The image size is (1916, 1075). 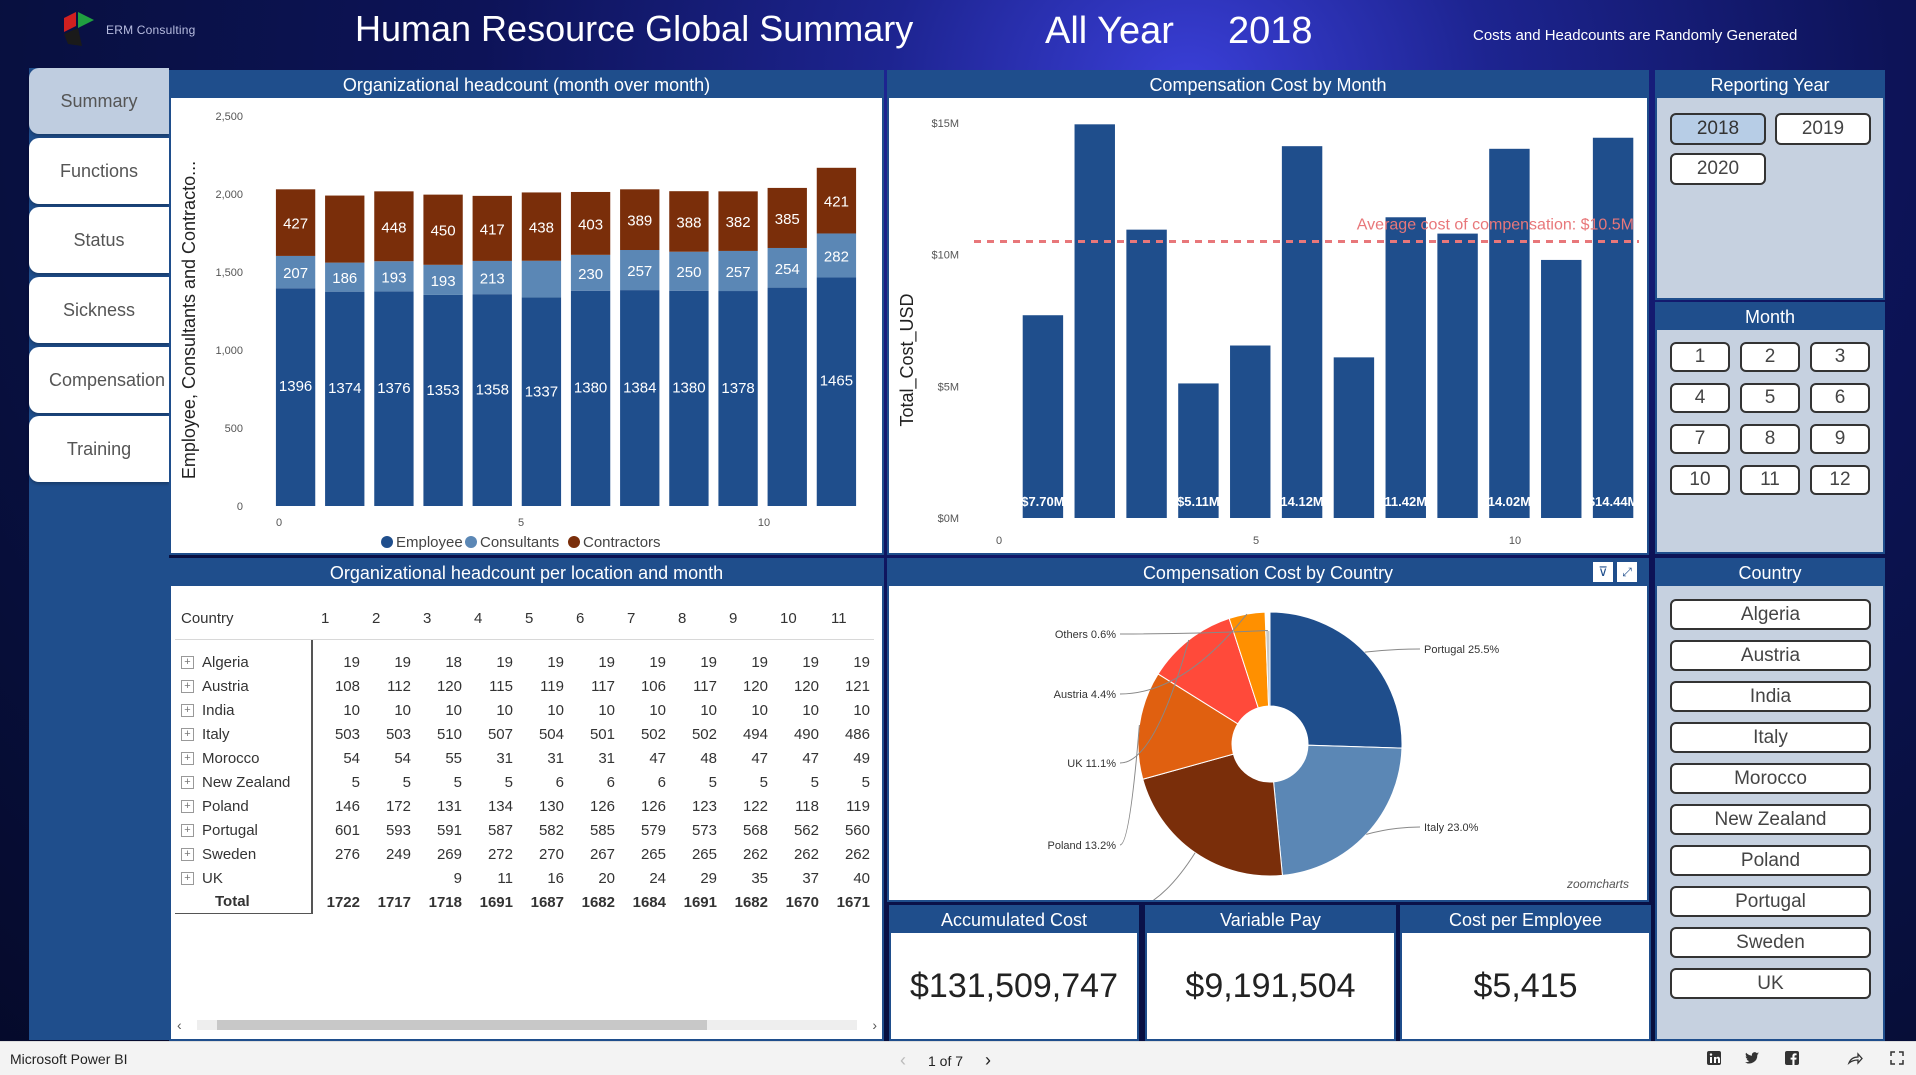 I want to click on facebook-icon, so click(x=1792, y=1059).